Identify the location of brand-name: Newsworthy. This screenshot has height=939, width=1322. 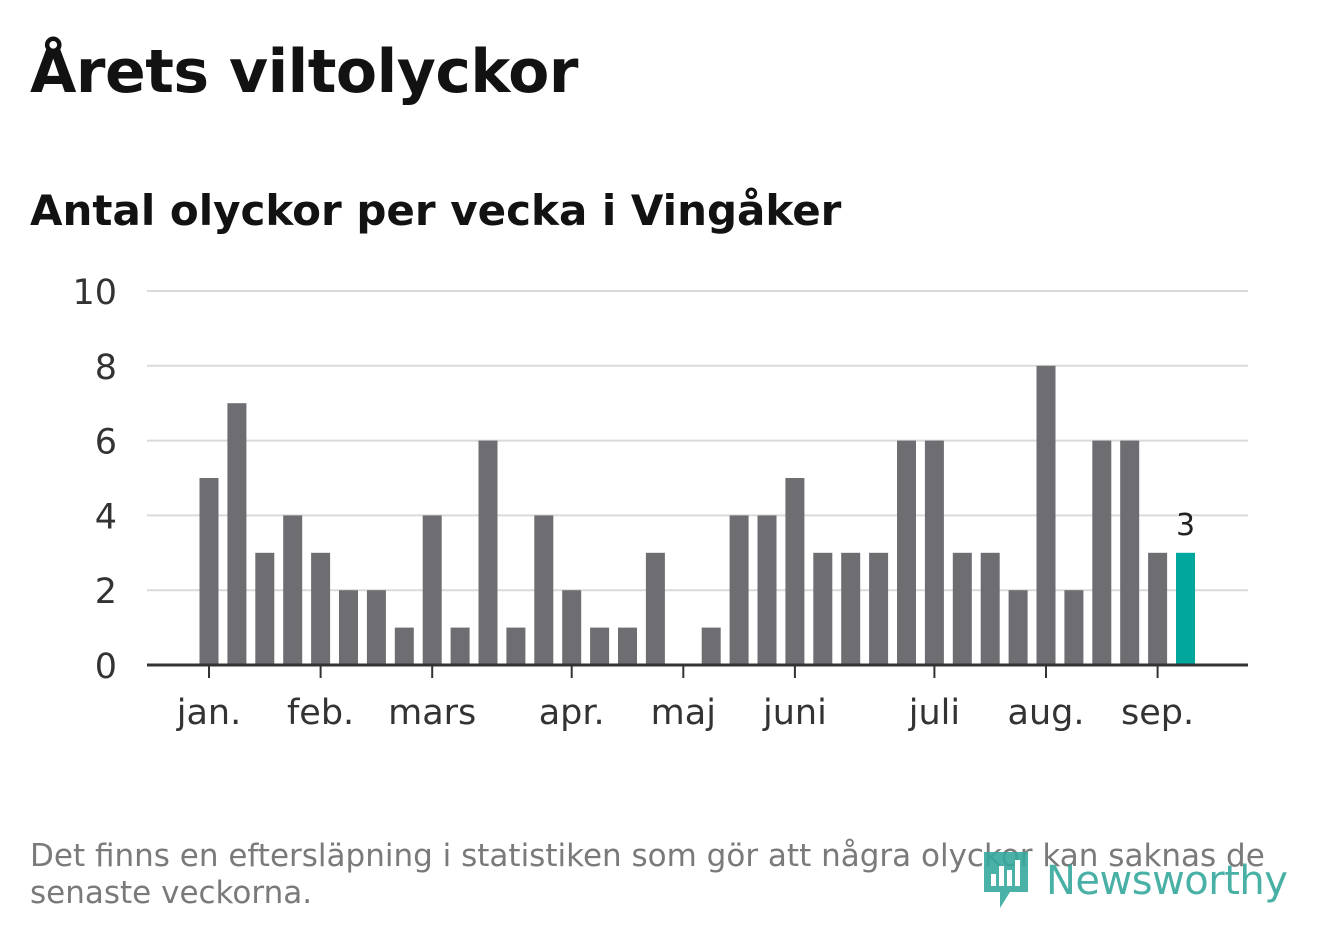
(1167, 881).